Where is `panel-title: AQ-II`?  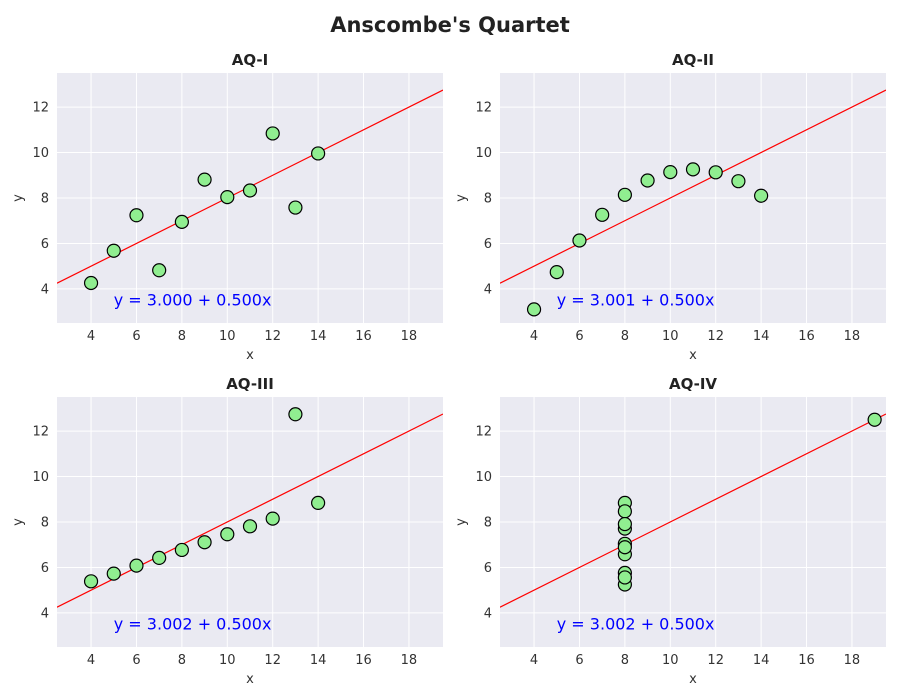 panel-title: AQ-II is located at coordinates (693, 60).